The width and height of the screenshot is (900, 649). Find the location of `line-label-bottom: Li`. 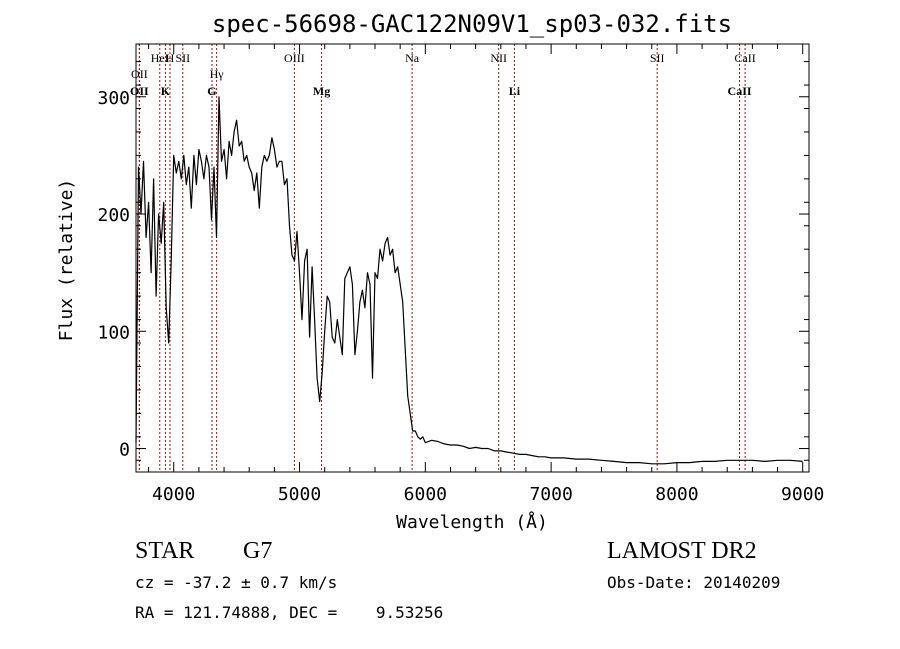

line-label-bottom: Li is located at coordinates (515, 91).